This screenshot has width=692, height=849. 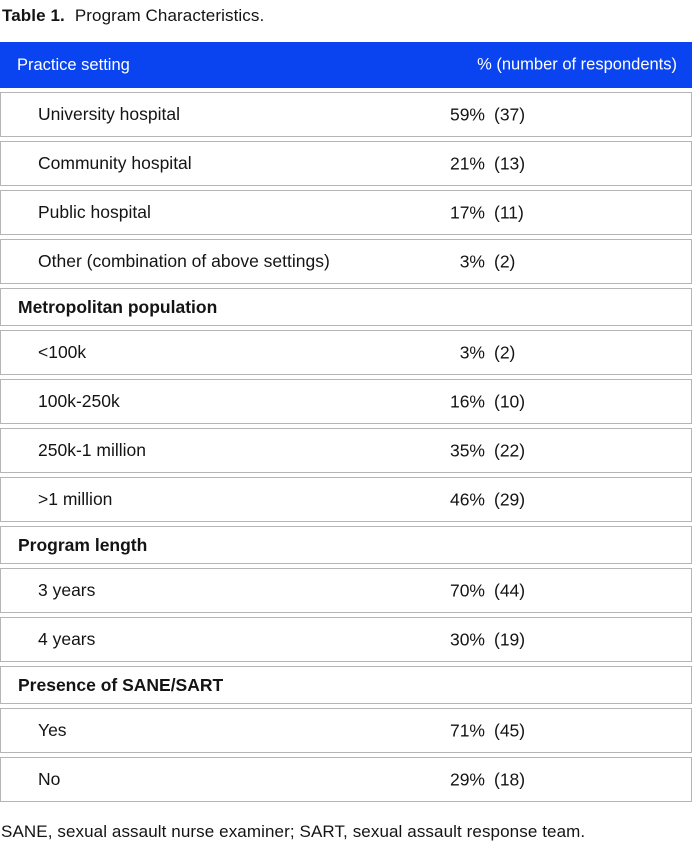 What do you see at coordinates (467, 639) in the screenshot?
I see `percent-value: 30%` at bounding box center [467, 639].